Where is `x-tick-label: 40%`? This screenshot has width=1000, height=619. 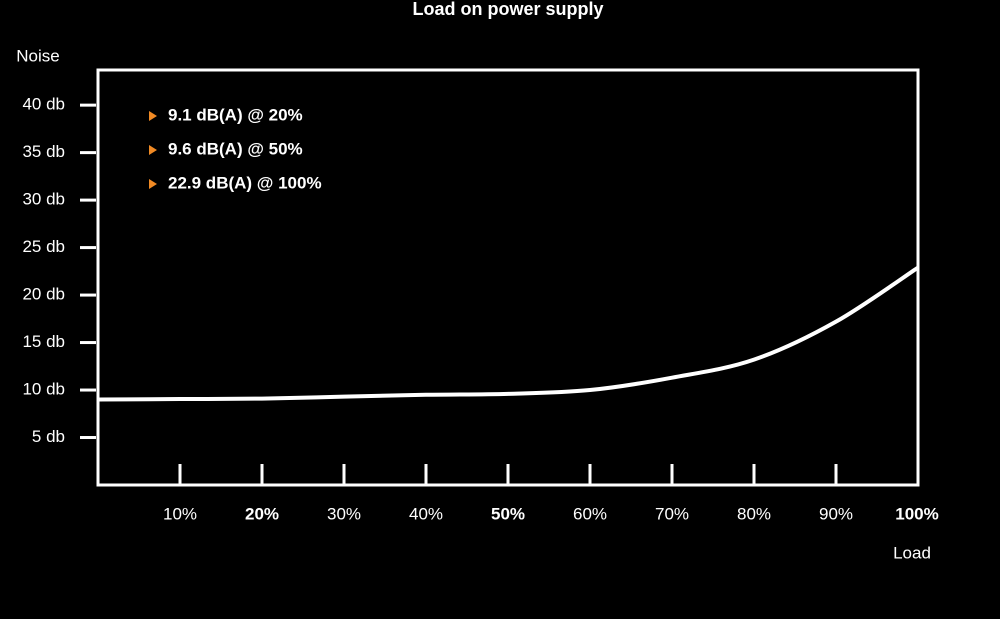
x-tick-label: 40% is located at coordinates (426, 513).